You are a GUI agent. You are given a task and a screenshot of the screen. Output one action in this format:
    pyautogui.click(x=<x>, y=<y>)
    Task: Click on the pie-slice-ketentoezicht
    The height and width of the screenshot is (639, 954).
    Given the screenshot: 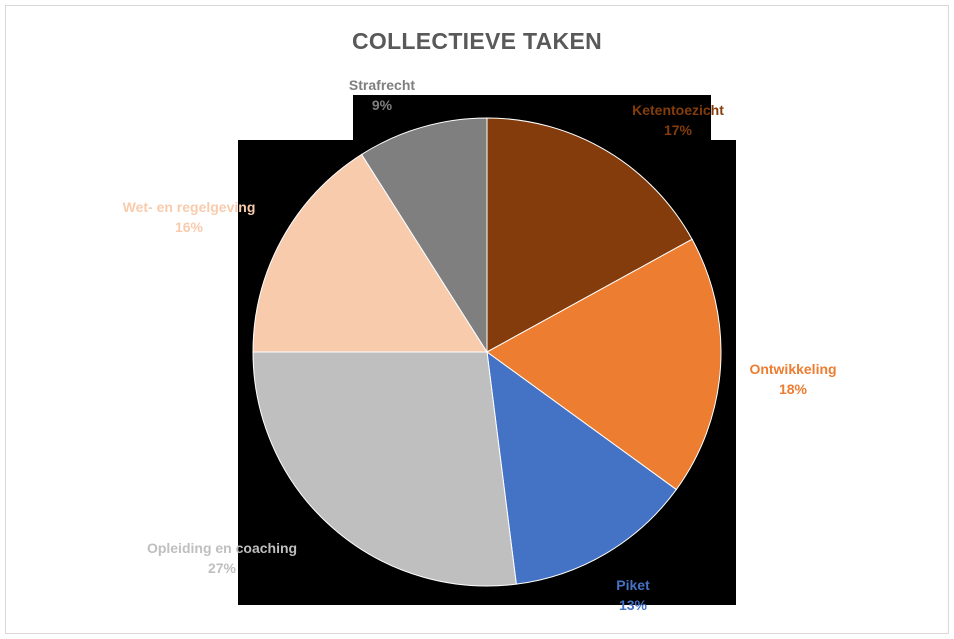 What is the action you would take?
    pyautogui.click(x=589, y=235)
    